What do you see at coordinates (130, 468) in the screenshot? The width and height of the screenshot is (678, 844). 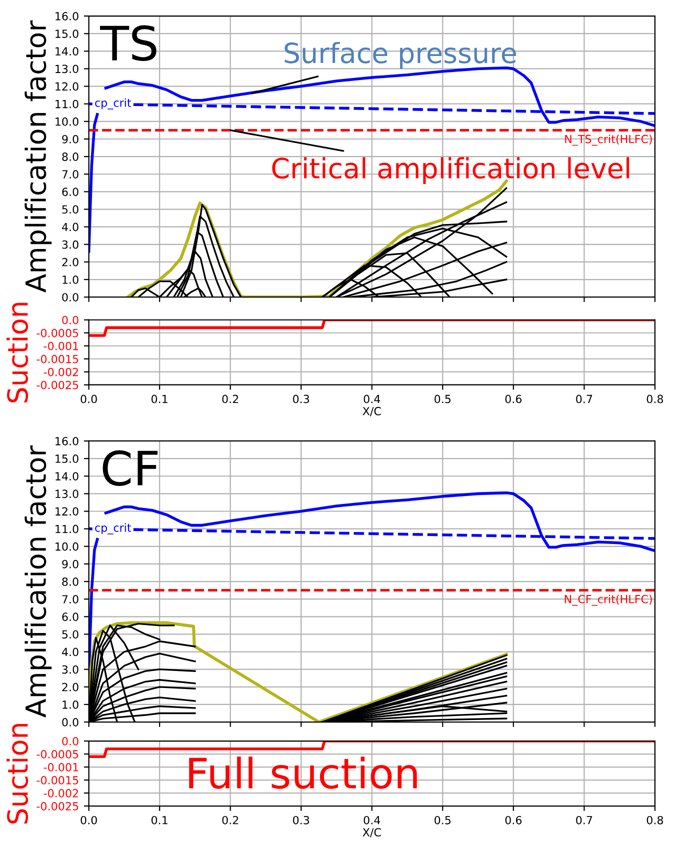 I see `annotation: CF` at bounding box center [130, 468].